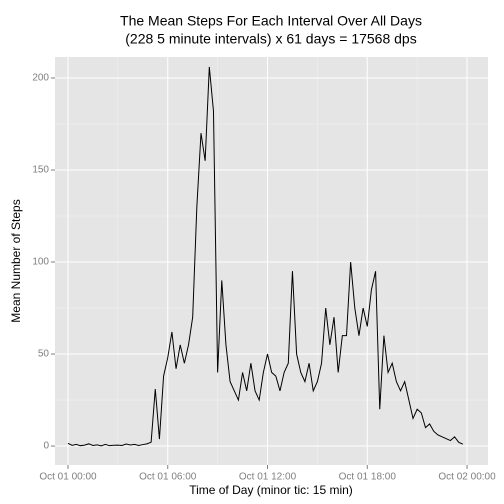  What do you see at coordinates (40, 262) in the screenshot?
I see `y-tick-label: 100` at bounding box center [40, 262].